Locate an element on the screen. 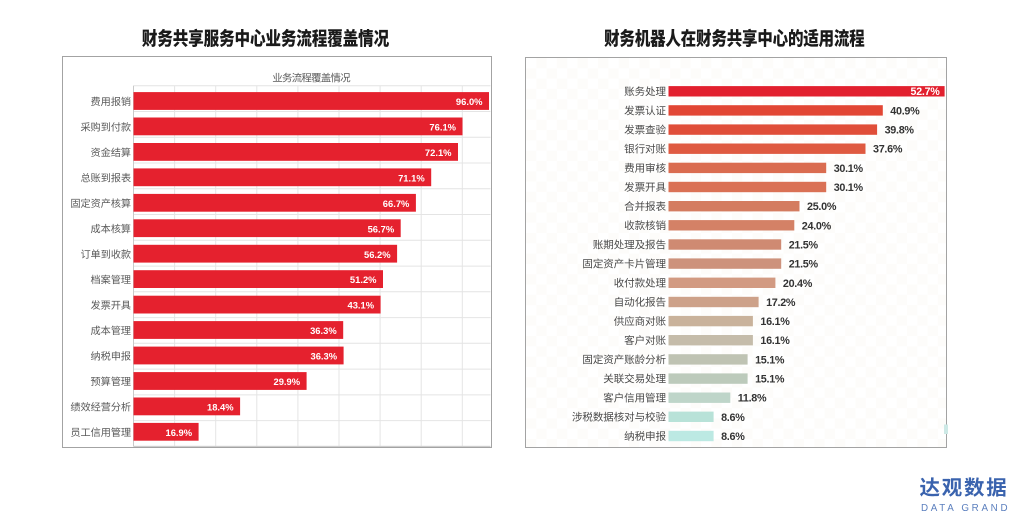 The image size is (1024, 525). svg-text: 76.1% is located at coordinates (442, 127).